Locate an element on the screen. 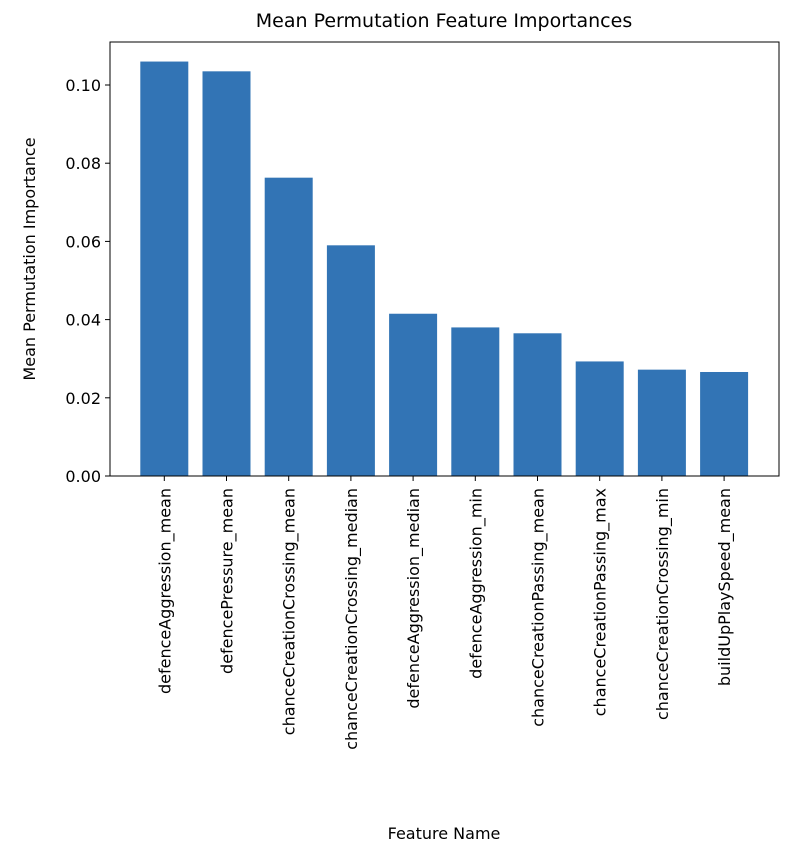 The width and height of the screenshot is (796, 858). x-tick-label: buildUpPlaySpeed_mean is located at coordinates (725, 587).